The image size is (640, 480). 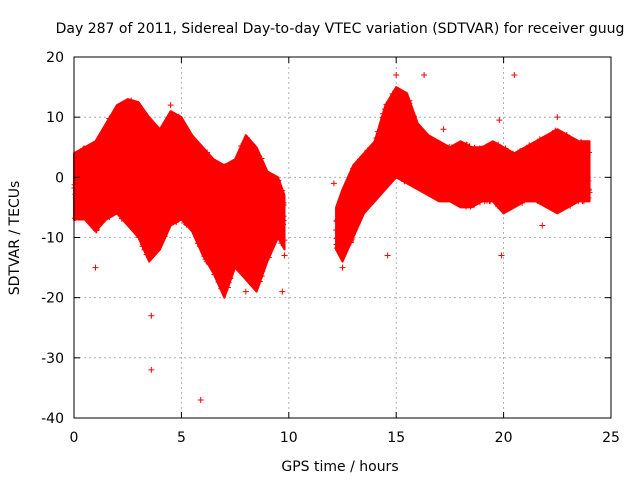 What do you see at coordinates (52, 419) in the screenshot?
I see `y-tick-label: -40` at bounding box center [52, 419].